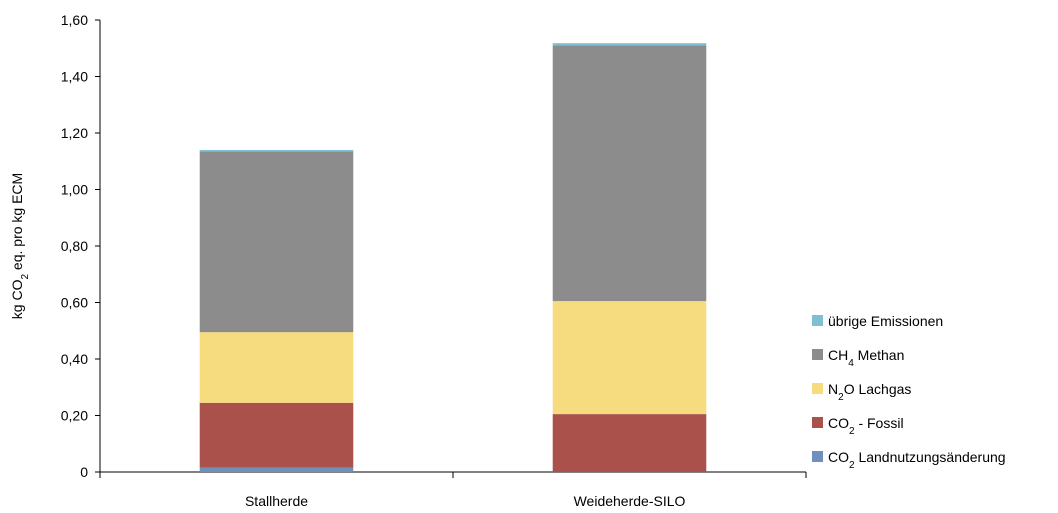 The image size is (1058, 513). I want to click on y-tick-label: 0,60, so click(74, 303).